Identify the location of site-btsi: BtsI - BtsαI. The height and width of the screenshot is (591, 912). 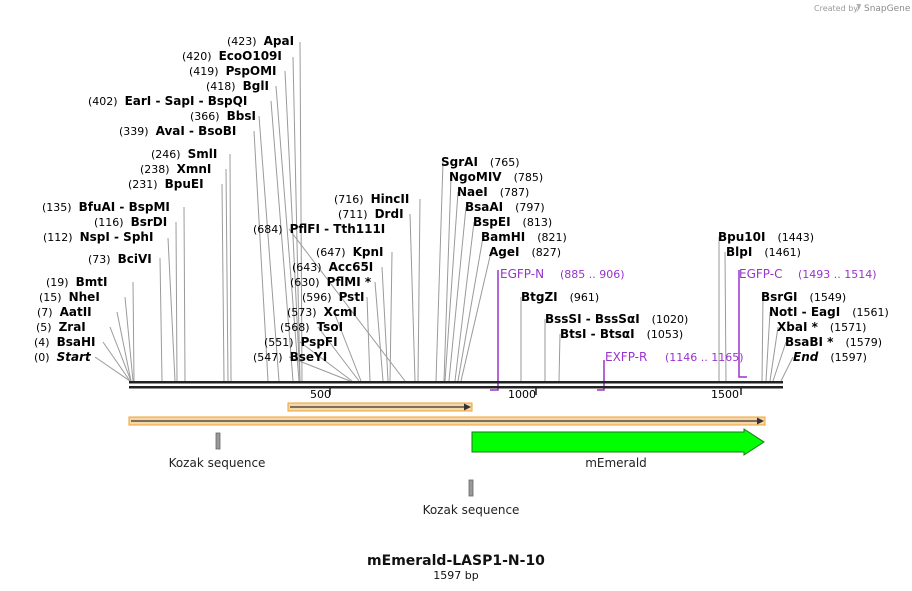
(597, 334).